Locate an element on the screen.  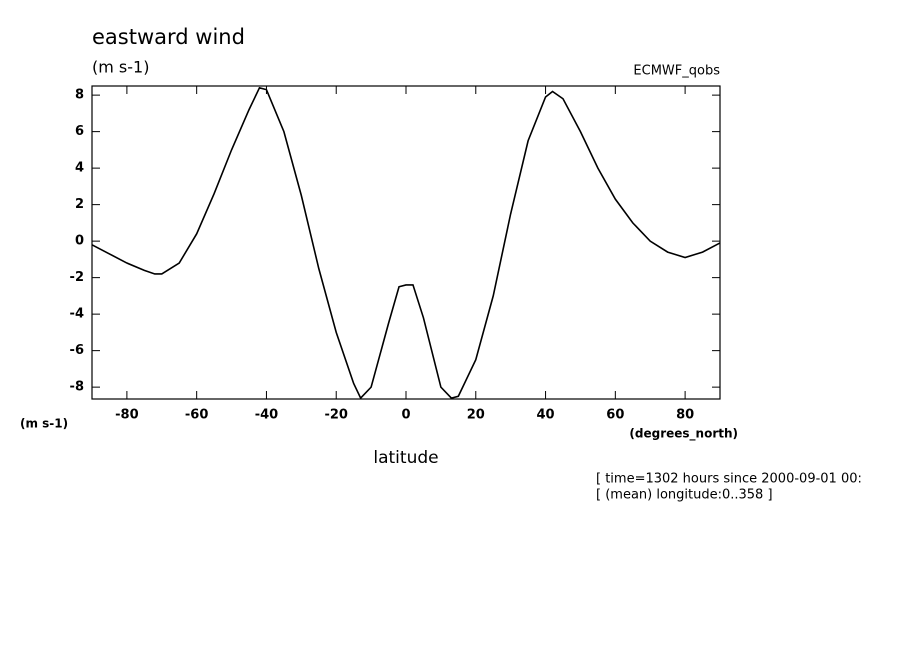
x-tick-label: 60 is located at coordinates (615, 415).